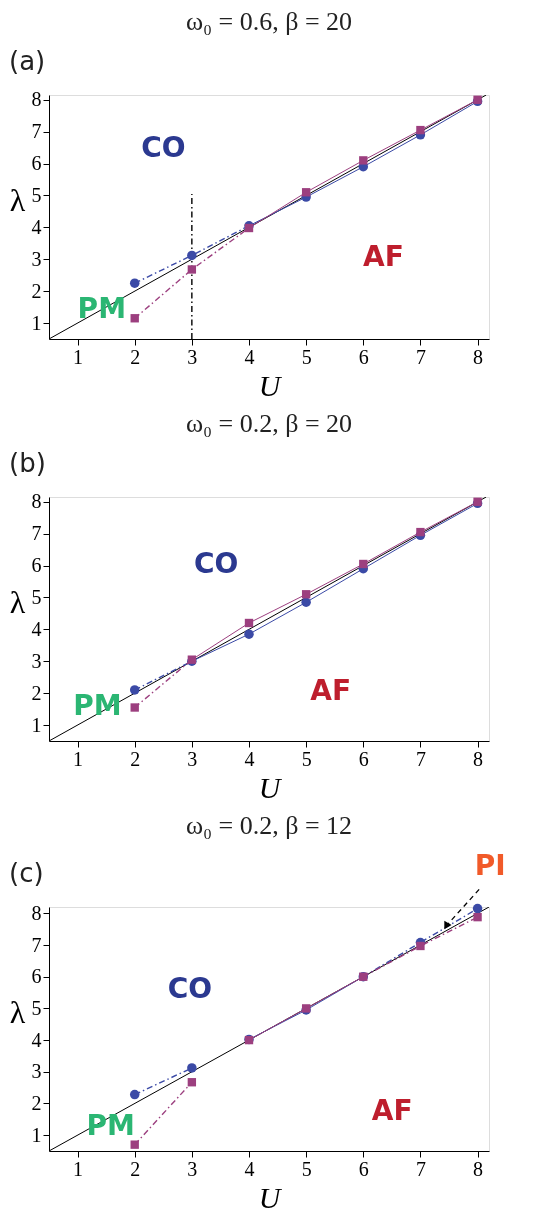 The width and height of the screenshot is (553, 1220). I want to click on chart-title: ω₀ = 0.6, β = 20, so click(269, 21).